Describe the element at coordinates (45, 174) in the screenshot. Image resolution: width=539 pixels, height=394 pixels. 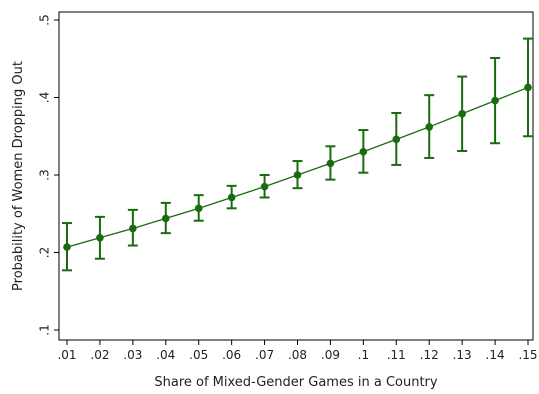
I see `y-tick-label: .3` at that location.